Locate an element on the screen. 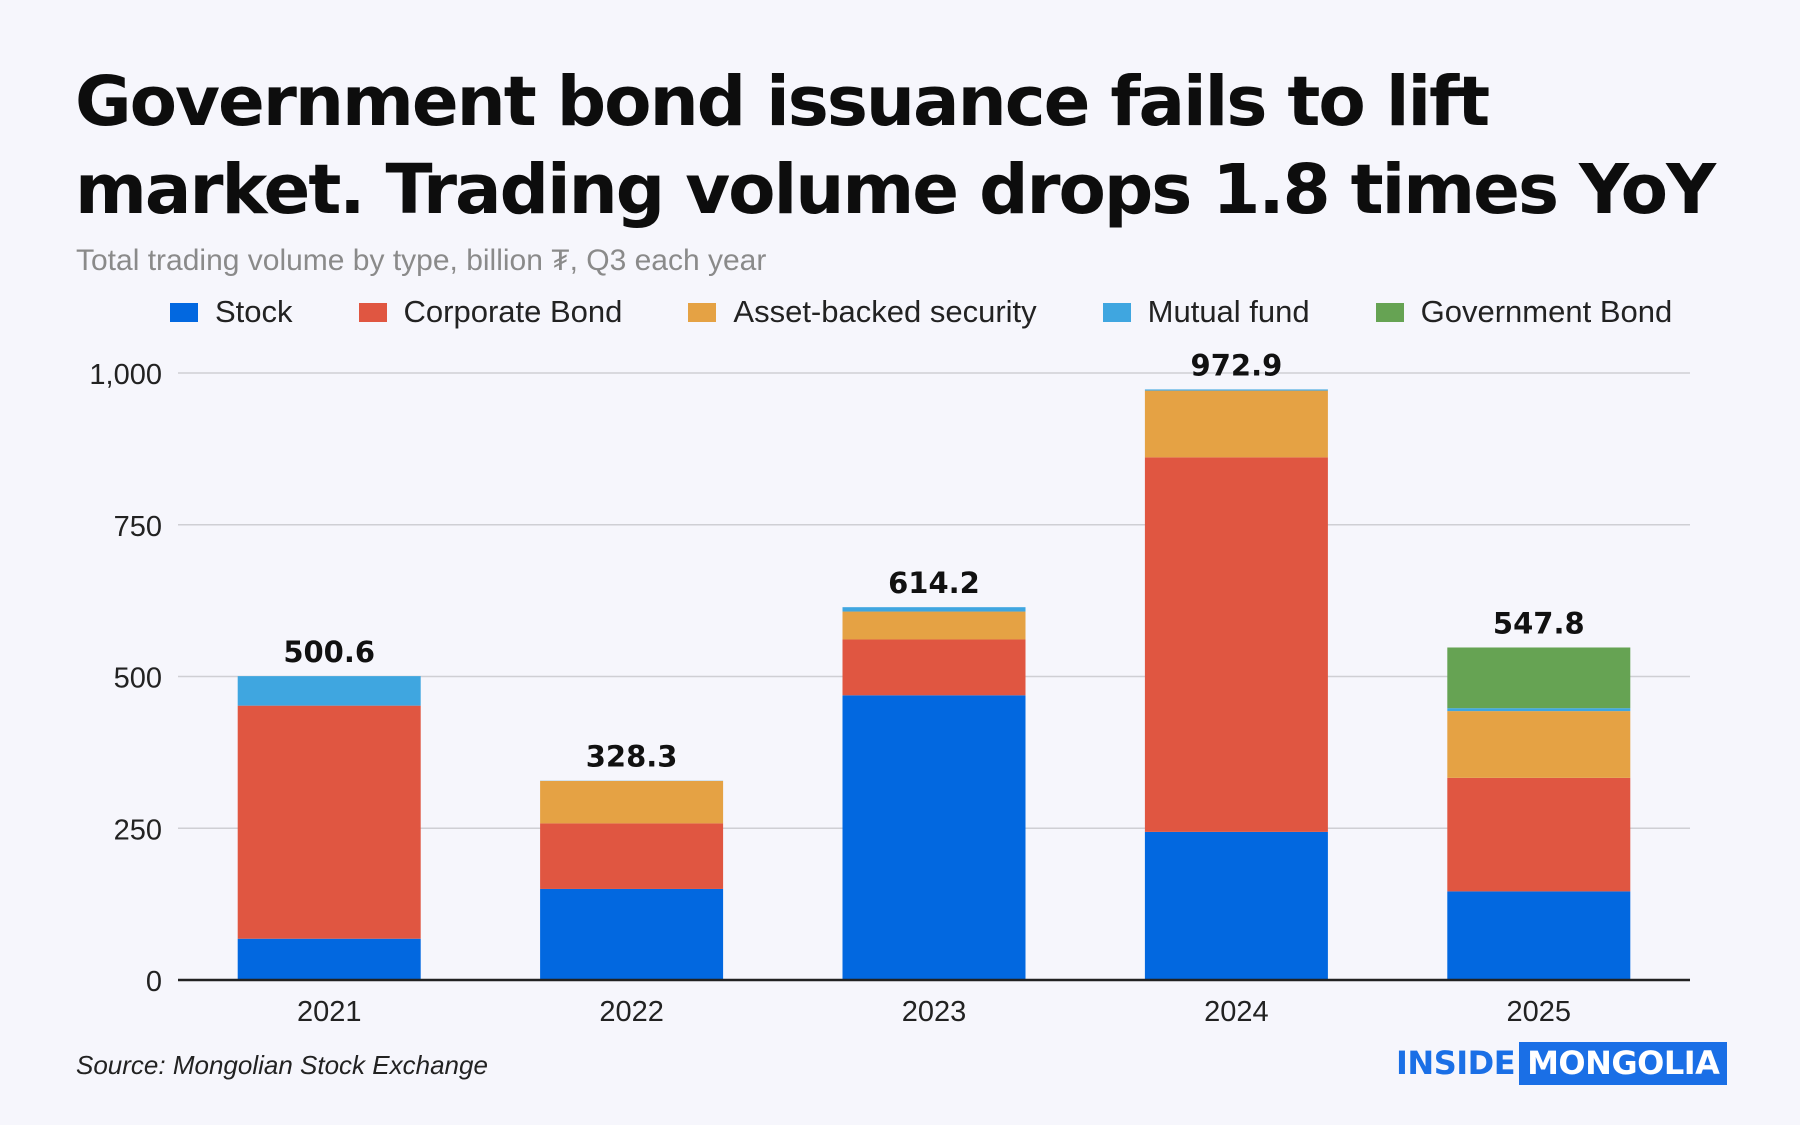 The width and height of the screenshot is (1800, 1125). bar-2023-asset-backed-security is located at coordinates (934, 625).